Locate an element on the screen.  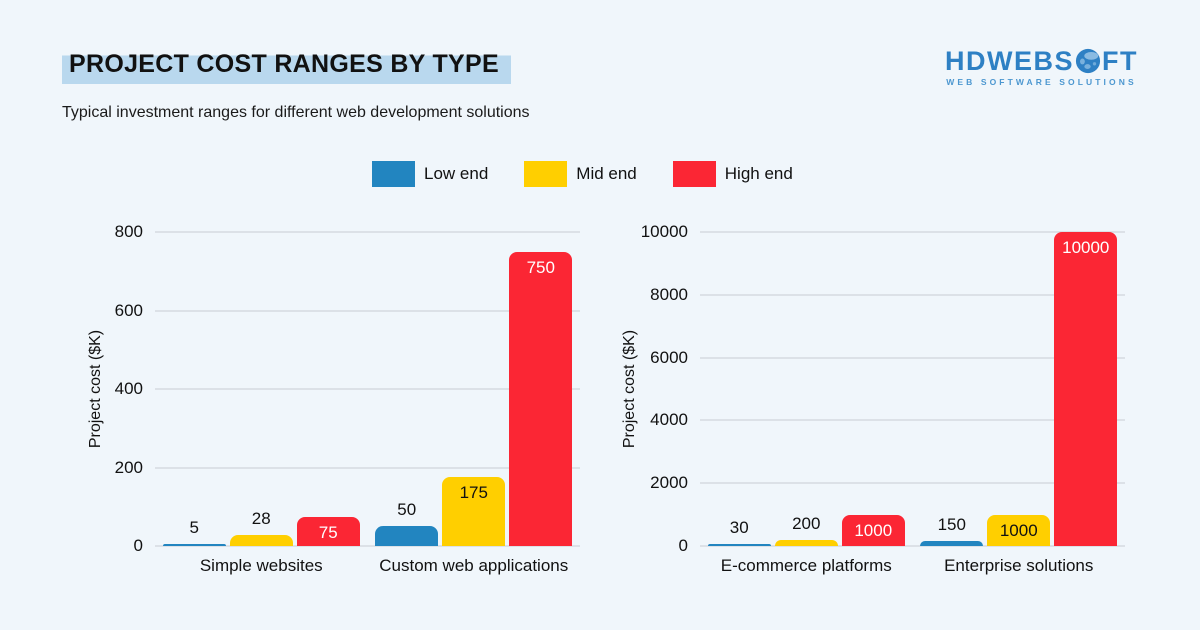
legend-label: Low end is located at coordinates (456, 173).